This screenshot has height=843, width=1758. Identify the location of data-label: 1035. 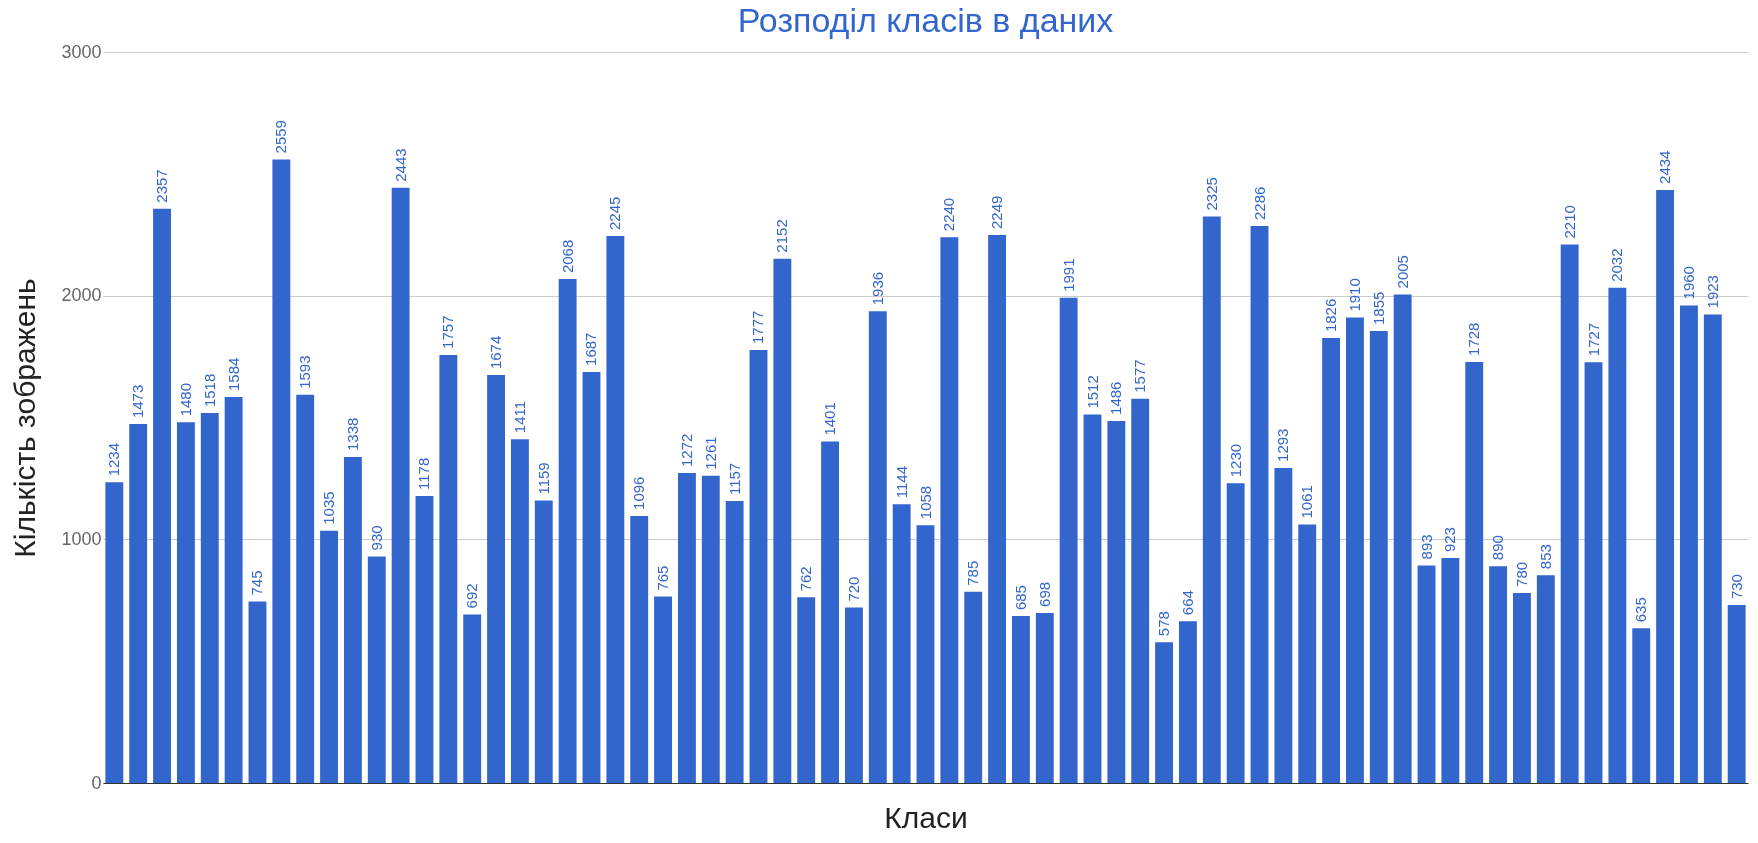
(329, 508).